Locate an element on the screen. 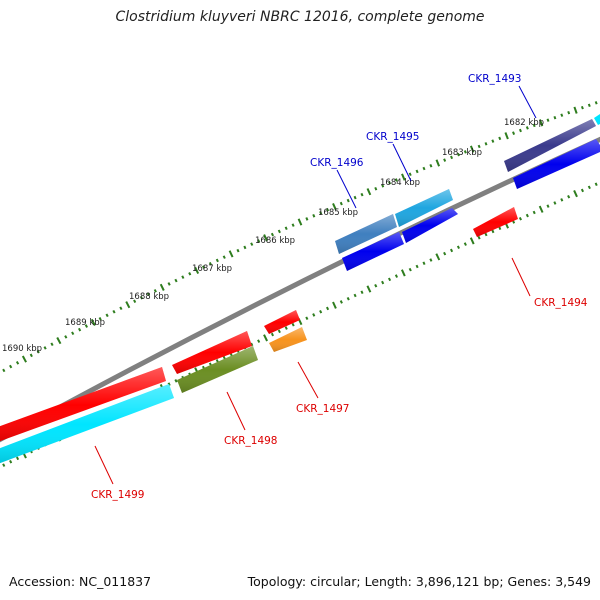 Image resolution: width=600 pixels, height=600 pixels. gene-arrow-ckr-1496-shade is located at coordinates (366, 234).